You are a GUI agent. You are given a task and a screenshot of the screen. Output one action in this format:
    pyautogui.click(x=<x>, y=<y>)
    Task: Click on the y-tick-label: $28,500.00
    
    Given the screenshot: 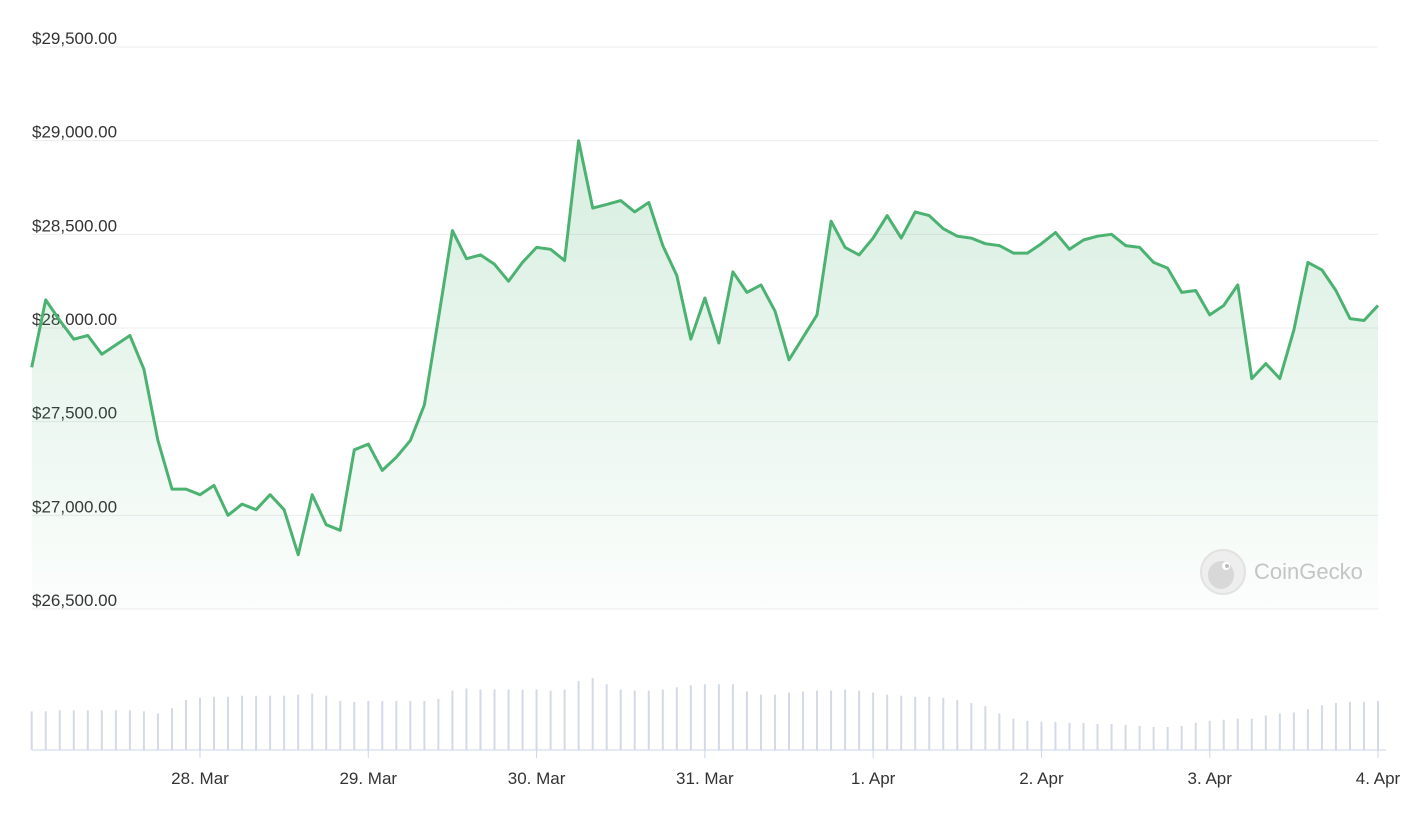 What is the action you would take?
    pyautogui.click(x=74, y=225)
    